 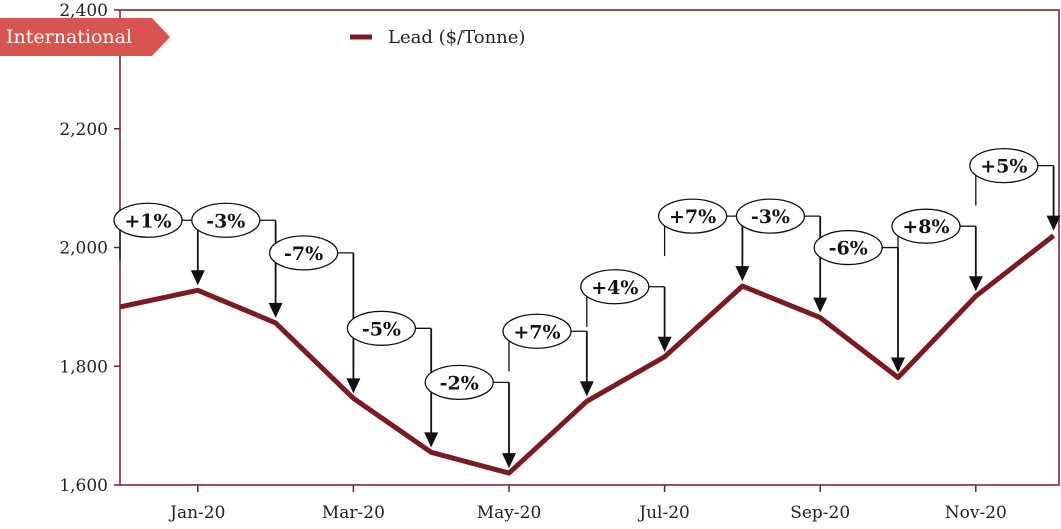 I want to click on change-annotation: +8%, so click(x=937, y=250).